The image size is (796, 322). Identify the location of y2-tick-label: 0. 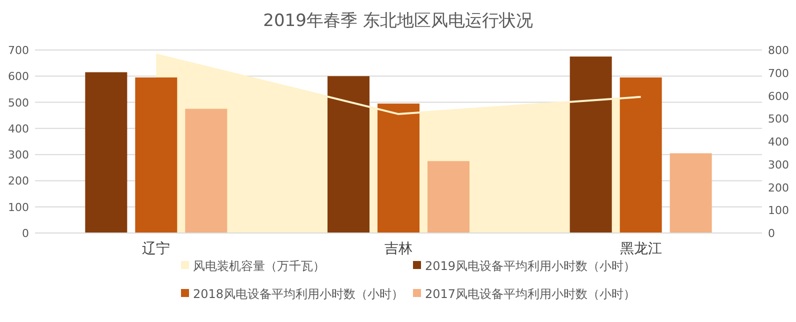
(771, 233).